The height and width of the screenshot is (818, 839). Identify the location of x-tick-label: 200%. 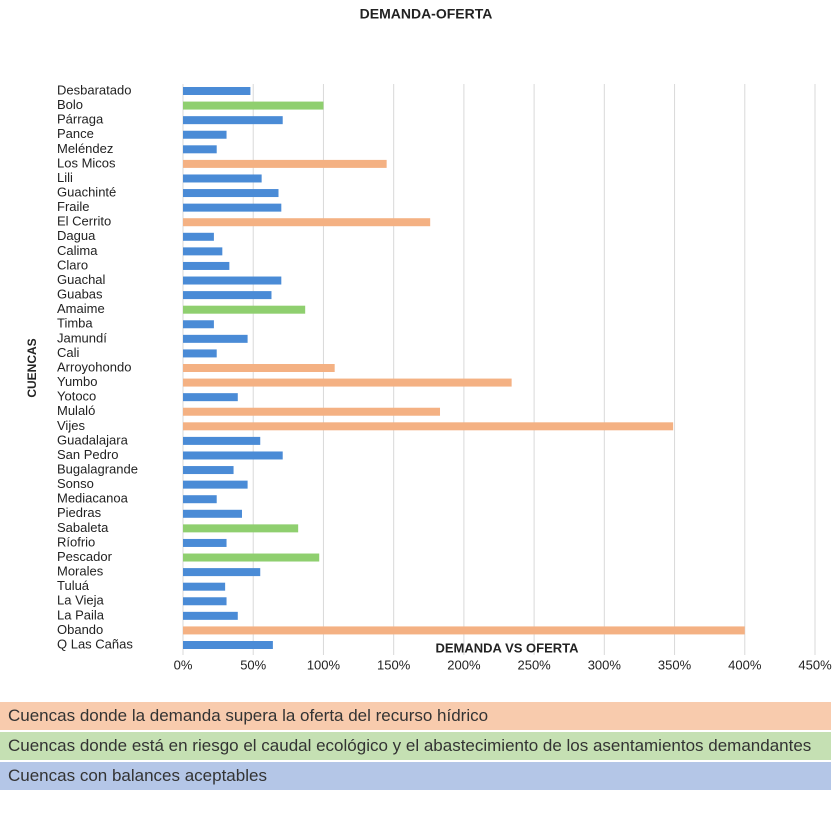
(464, 664).